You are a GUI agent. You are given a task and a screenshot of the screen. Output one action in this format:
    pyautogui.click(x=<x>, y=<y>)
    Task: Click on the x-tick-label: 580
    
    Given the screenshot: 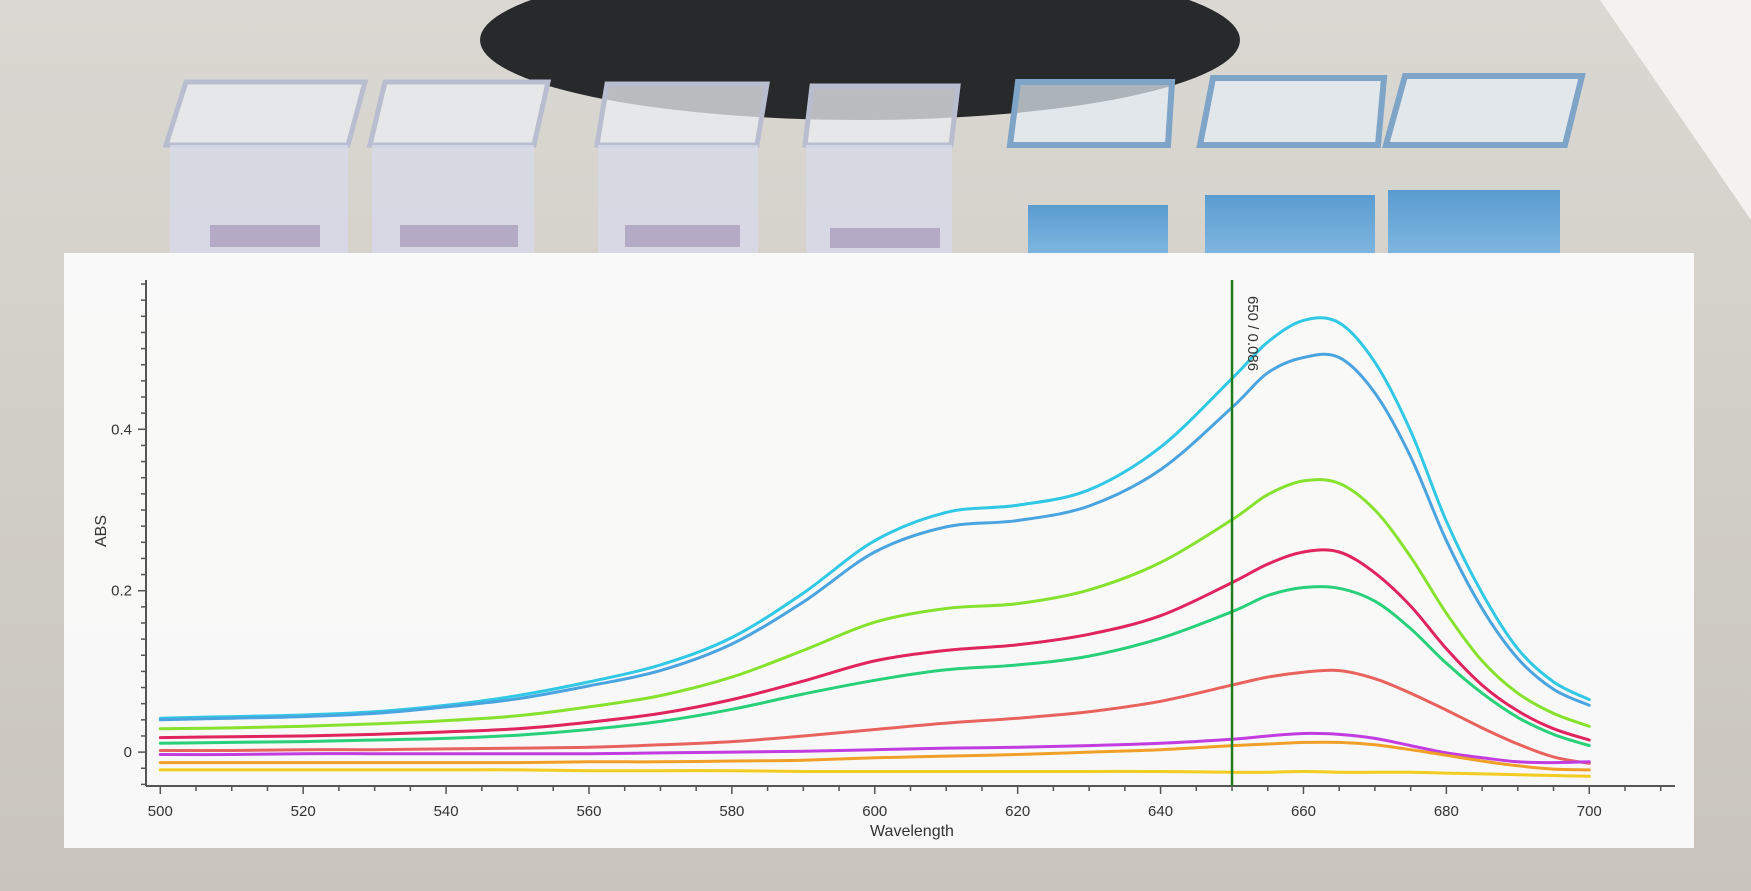 What is the action you would take?
    pyautogui.click(x=731, y=811)
    